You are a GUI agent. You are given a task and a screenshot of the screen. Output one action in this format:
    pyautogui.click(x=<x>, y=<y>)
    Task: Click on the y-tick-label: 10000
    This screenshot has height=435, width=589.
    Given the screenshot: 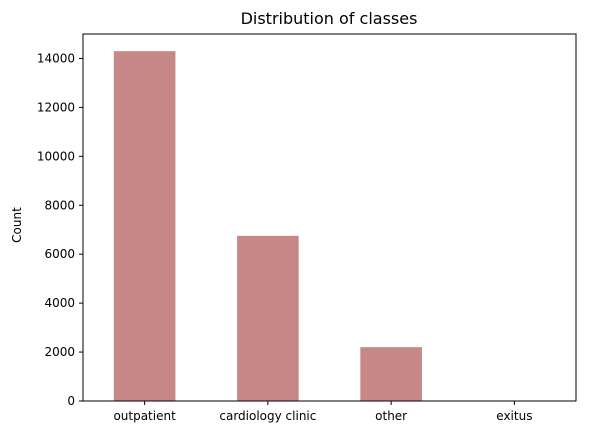 What is the action you would take?
    pyautogui.click(x=56, y=156)
    